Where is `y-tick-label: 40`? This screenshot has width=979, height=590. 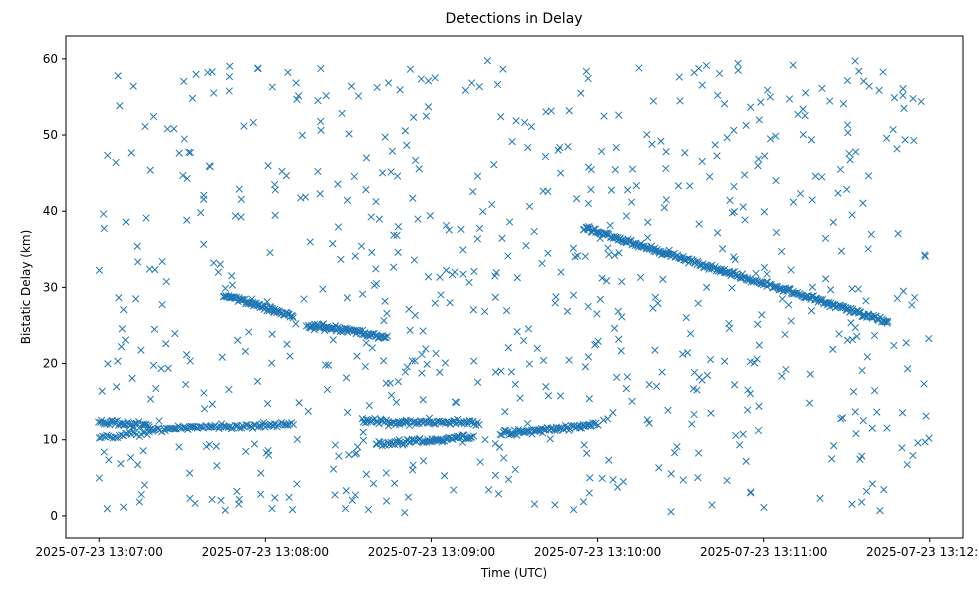
y-tick-label: 40 is located at coordinates (50, 211).